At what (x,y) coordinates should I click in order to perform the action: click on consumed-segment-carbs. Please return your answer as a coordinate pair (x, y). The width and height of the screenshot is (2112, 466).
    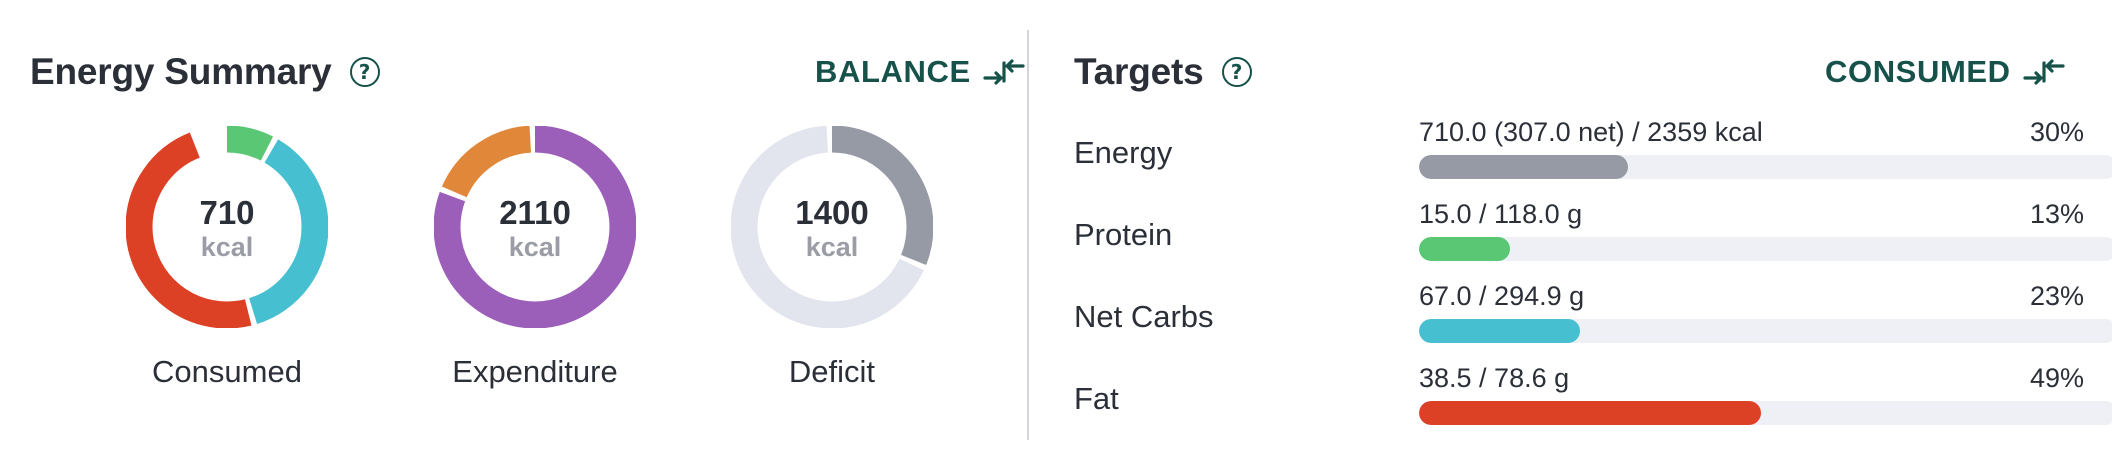
    Looking at the image, I should click on (227, 227).